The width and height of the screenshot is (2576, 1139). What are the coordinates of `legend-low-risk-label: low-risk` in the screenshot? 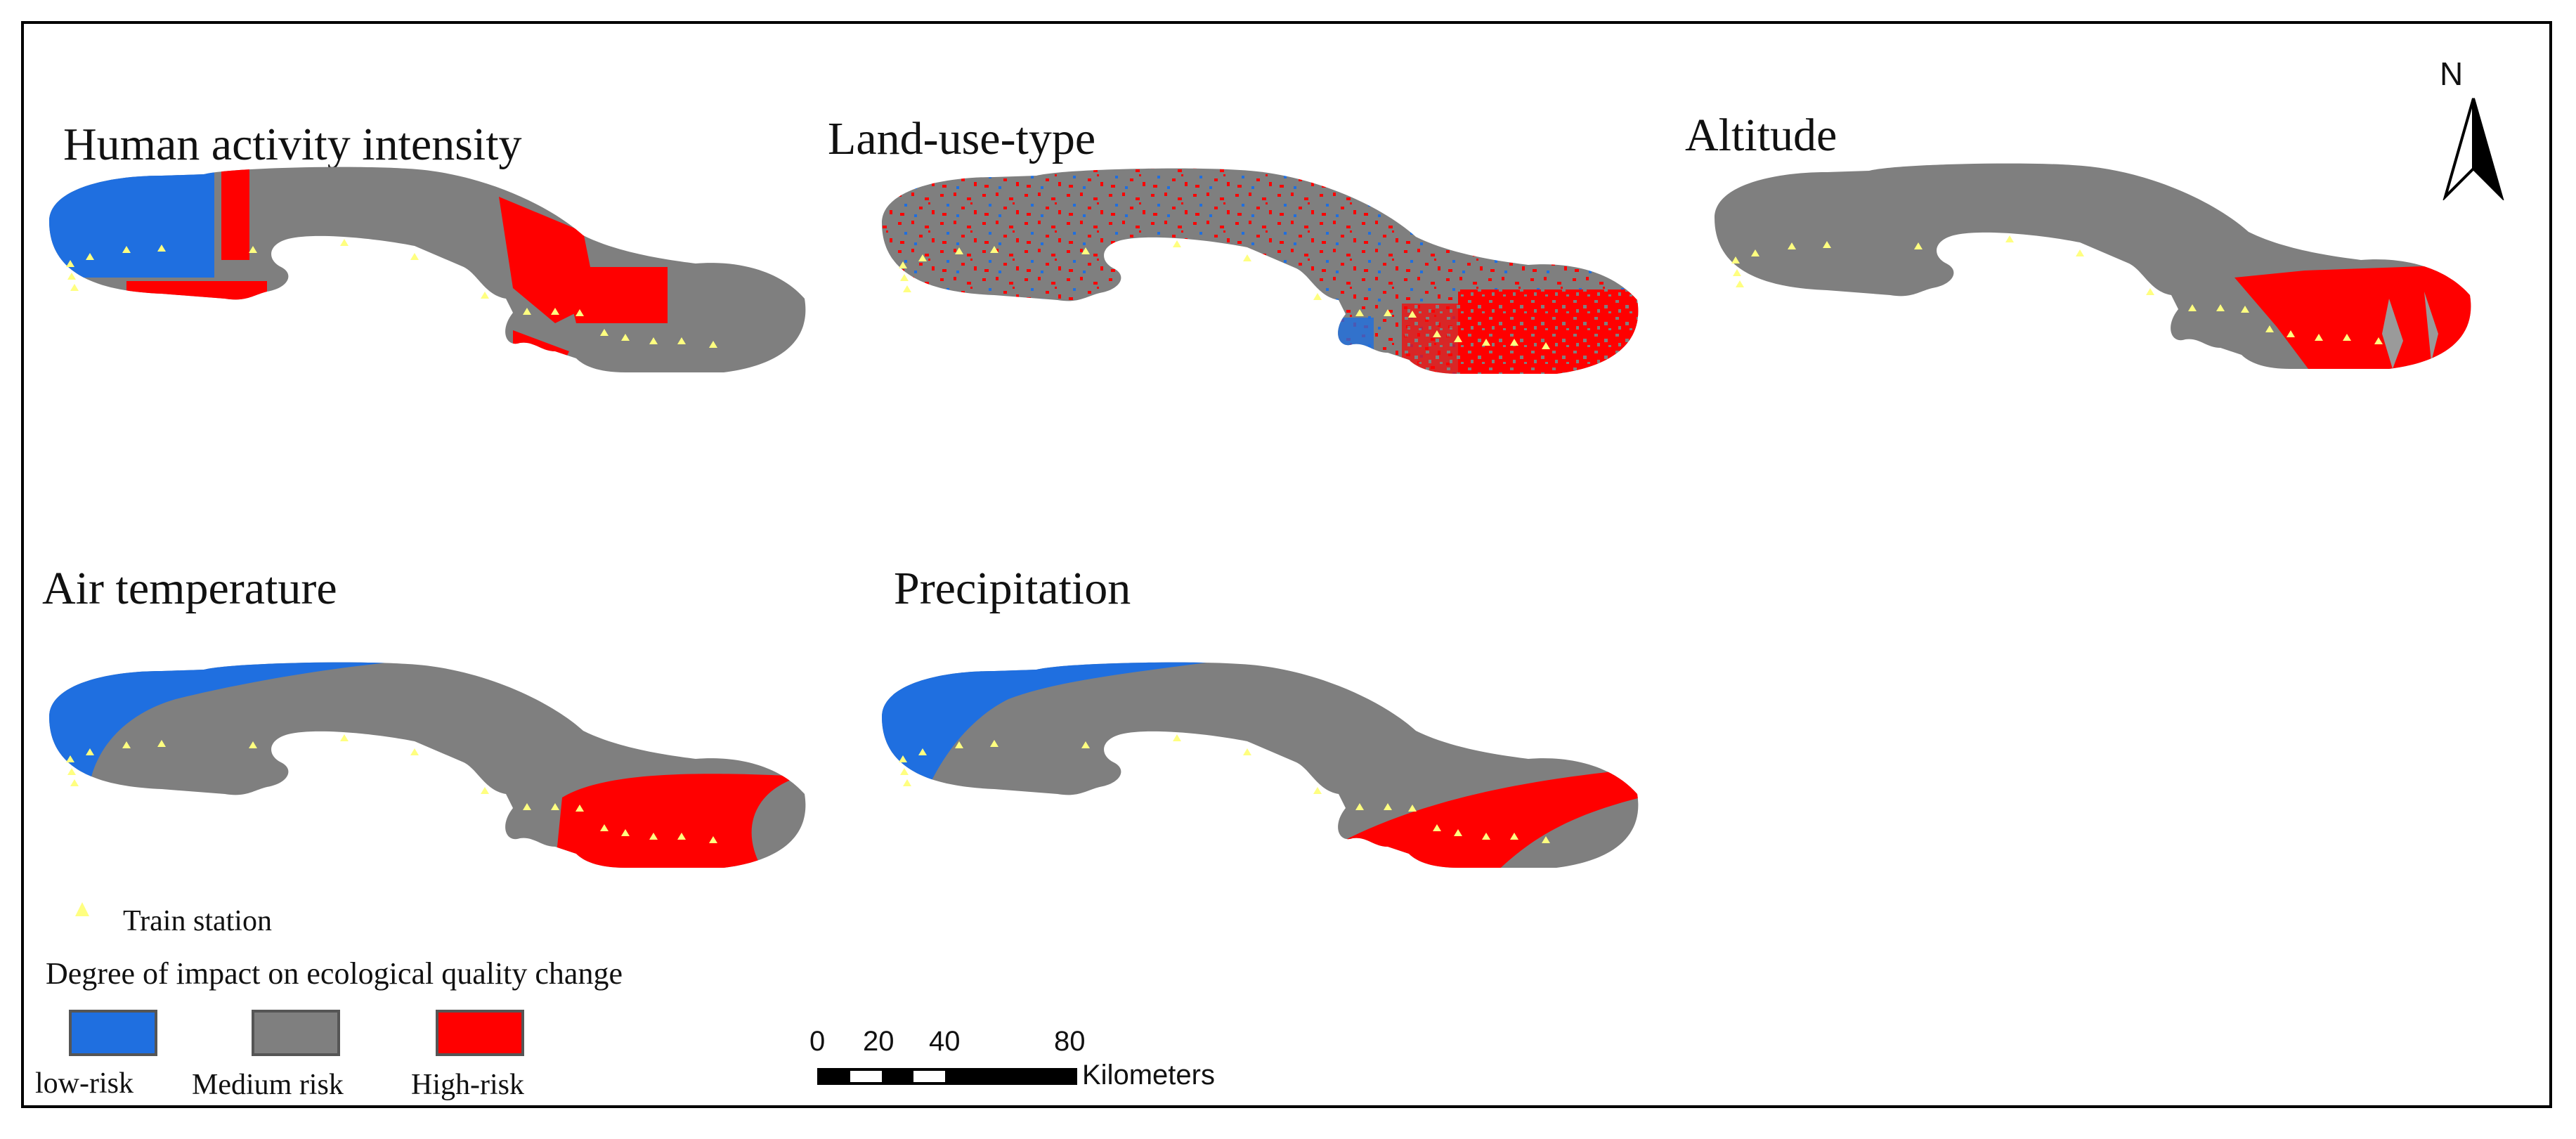 It's located at (84, 1083).